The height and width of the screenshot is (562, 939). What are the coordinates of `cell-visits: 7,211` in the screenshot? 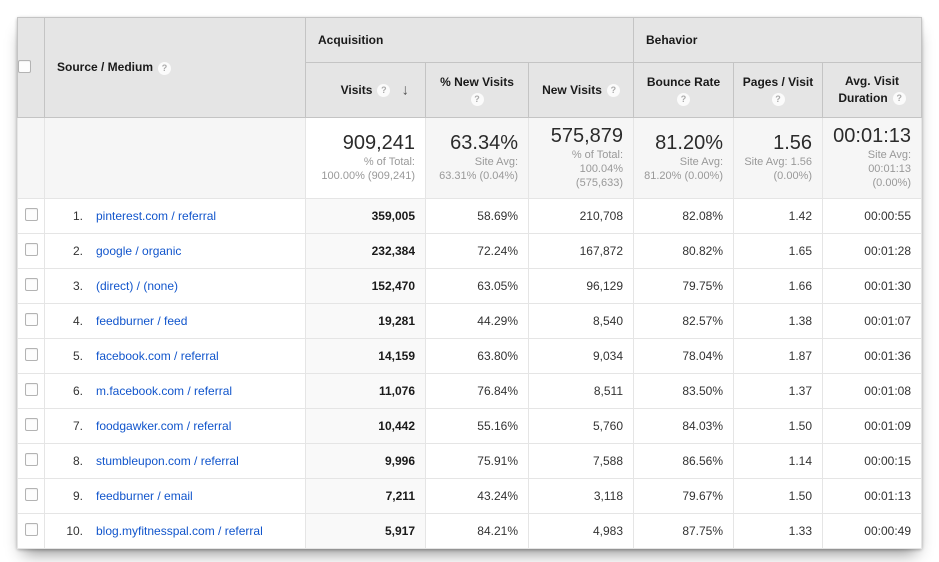 It's located at (365, 496).